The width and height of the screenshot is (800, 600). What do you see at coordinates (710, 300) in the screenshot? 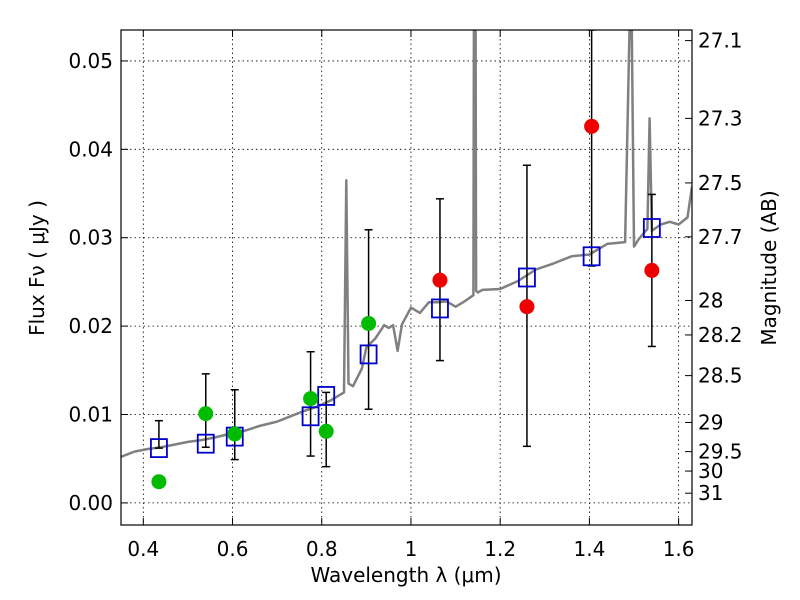
I see `magnitude-tick-label: 28` at bounding box center [710, 300].